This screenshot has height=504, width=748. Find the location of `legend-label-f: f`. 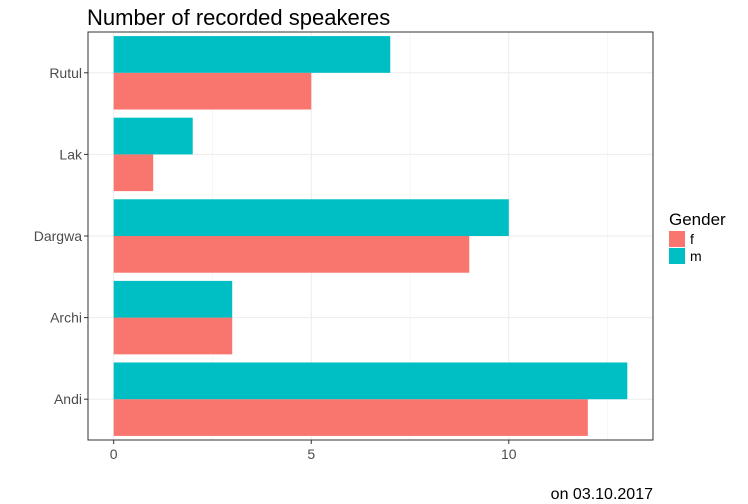

legend-label-f: f is located at coordinates (692, 239).